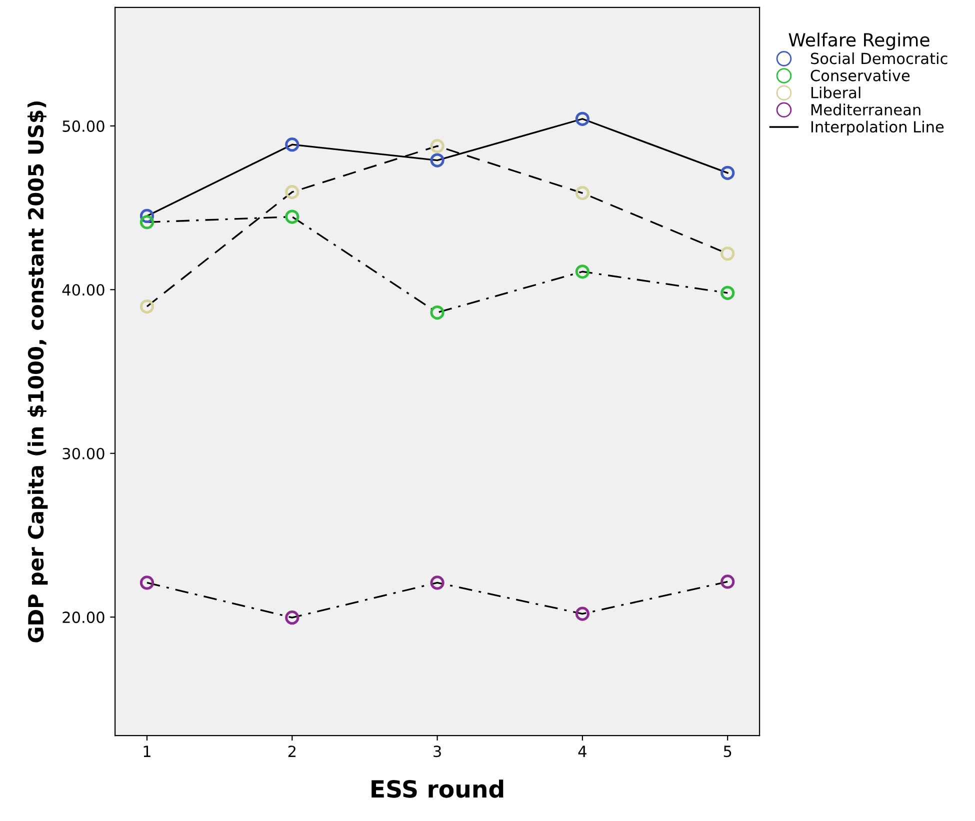  I want to click on legend-label: Mediterranean, so click(865, 110).